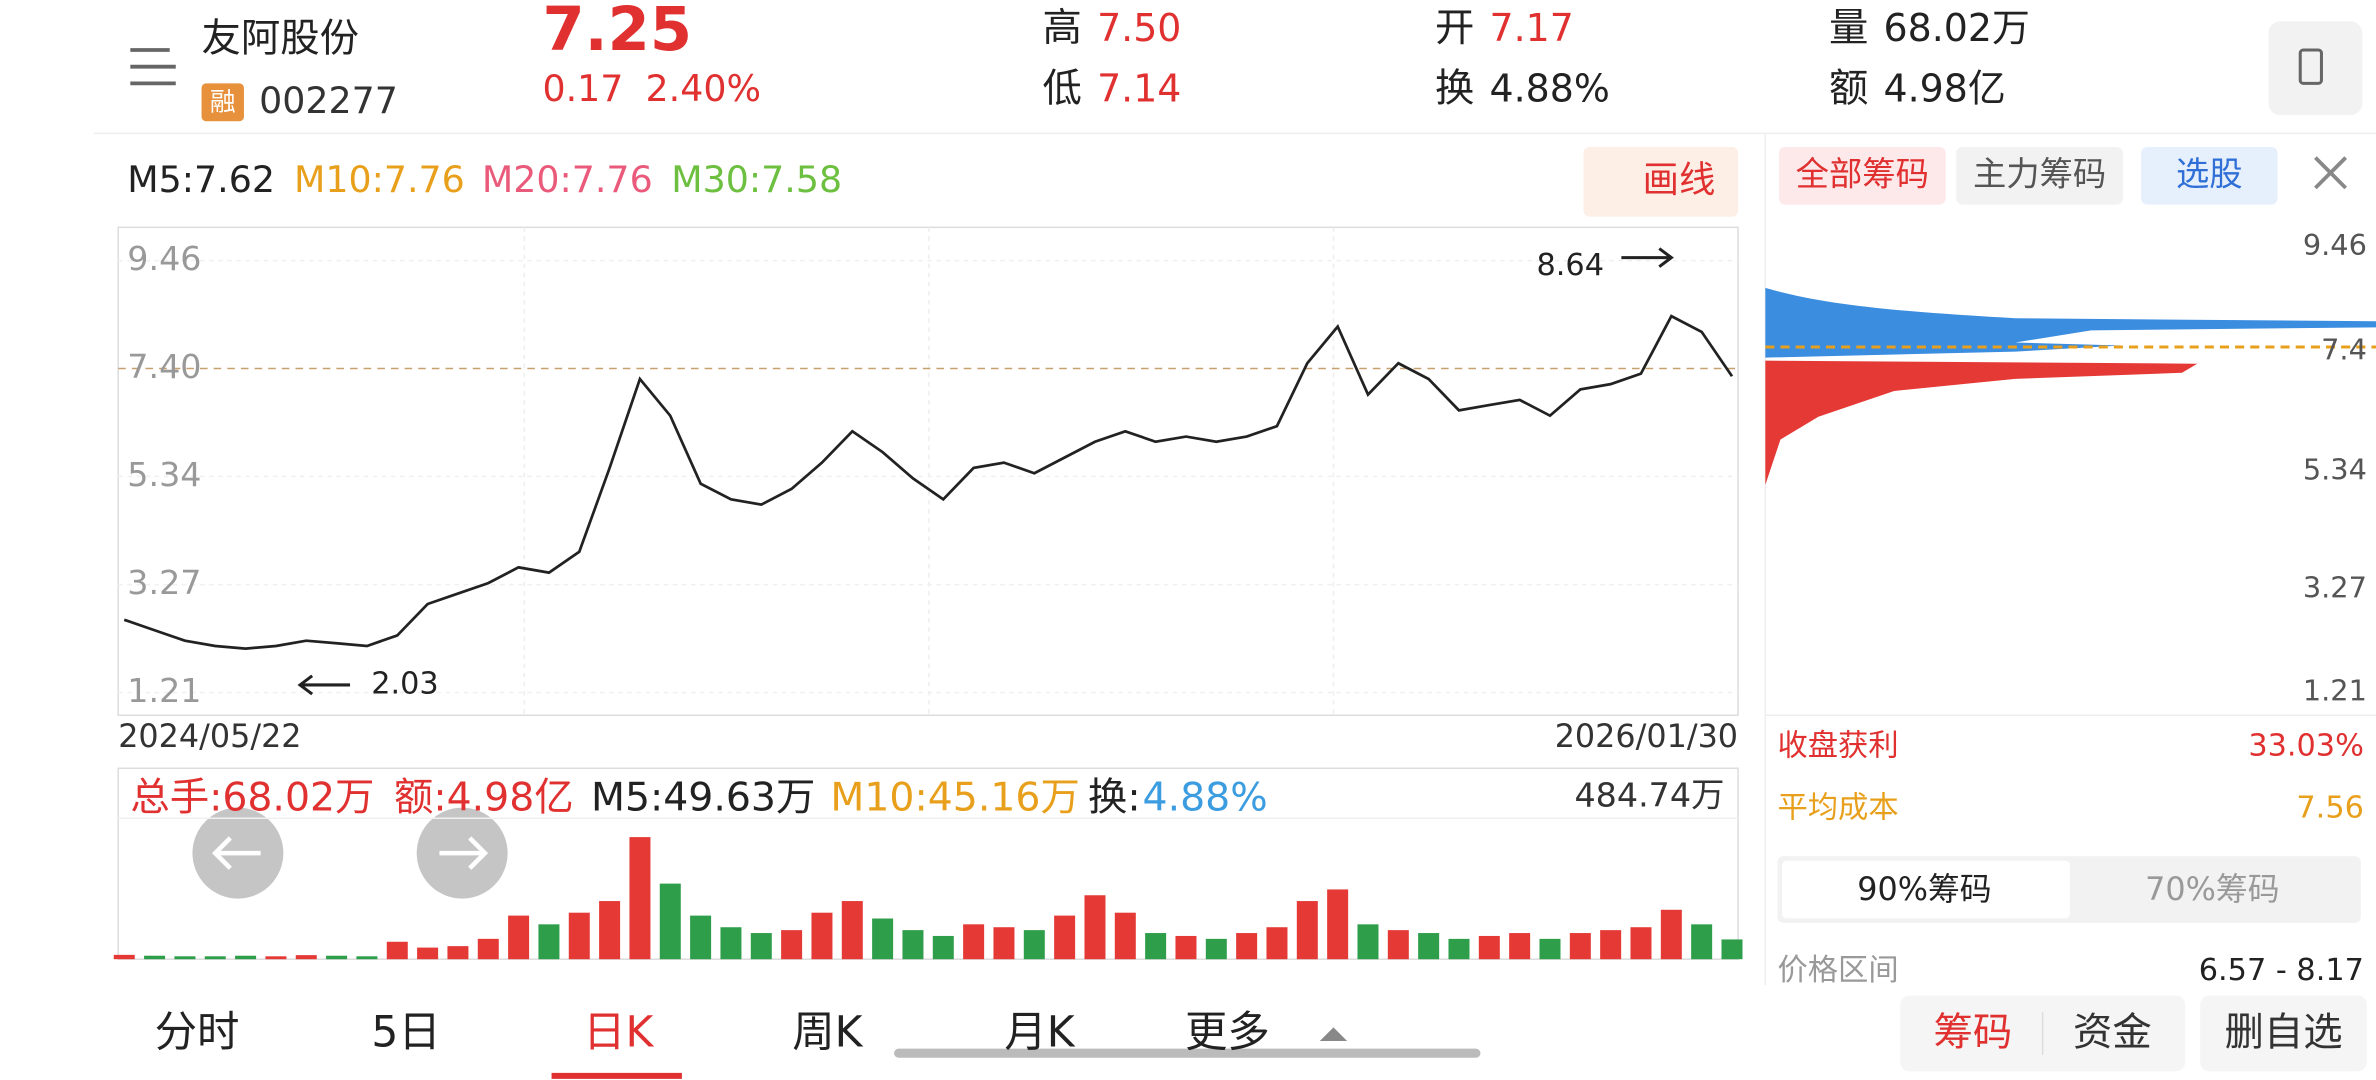 The image size is (2376, 1080). I want to click on draw-button-label: 画线, so click(1679, 179).